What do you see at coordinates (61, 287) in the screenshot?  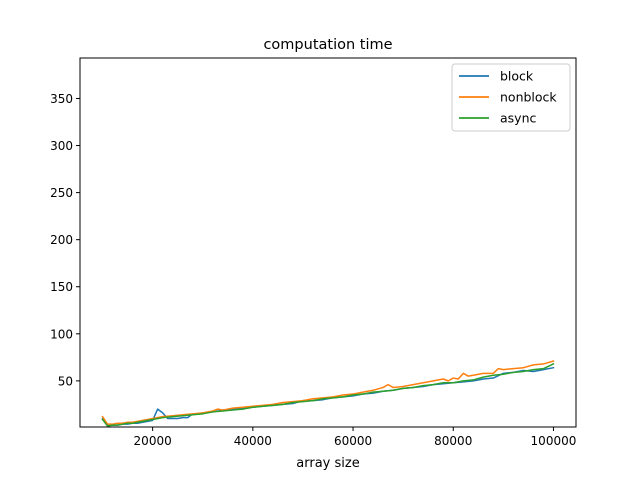 I see `y-tick-label: 150` at bounding box center [61, 287].